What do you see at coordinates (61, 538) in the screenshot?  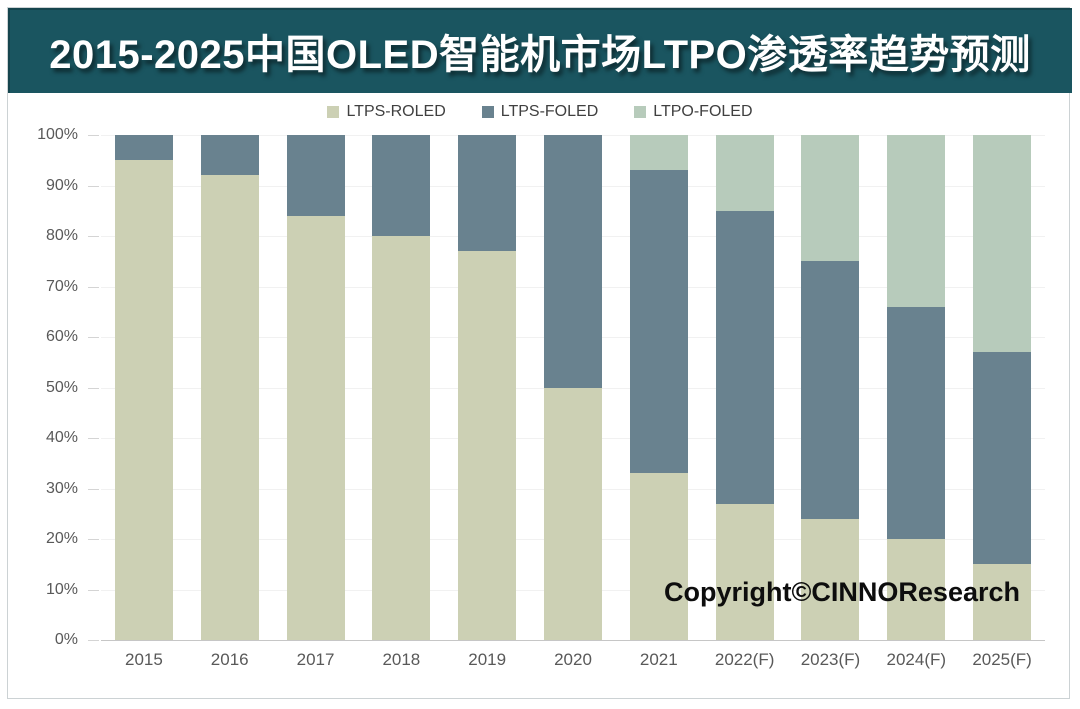 I see `y-tick-label: 20%` at bounding box center [61, 538].